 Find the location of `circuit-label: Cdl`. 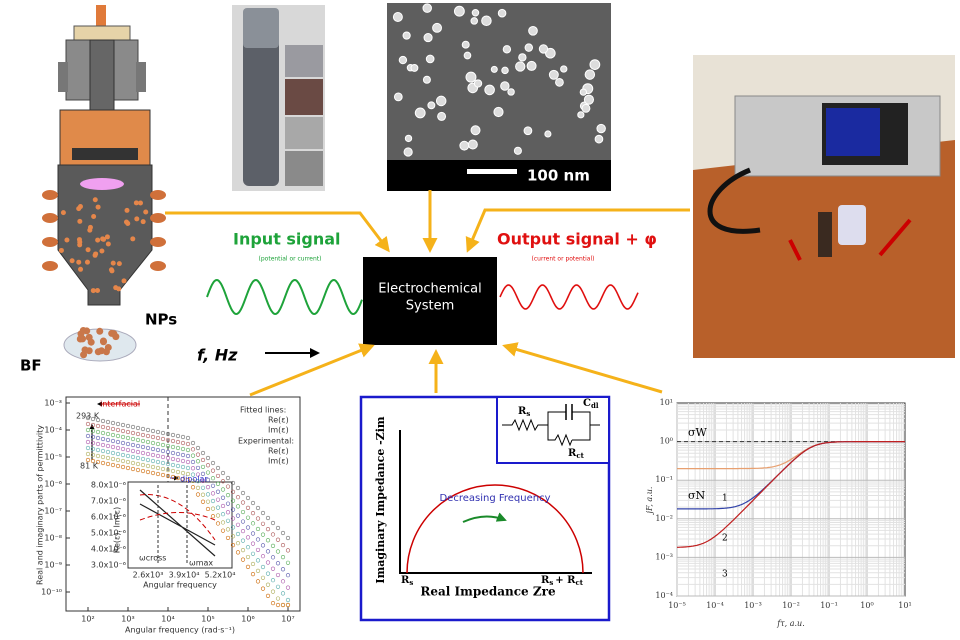

circuit-label: Cdl is located at coordinates (591, 404).